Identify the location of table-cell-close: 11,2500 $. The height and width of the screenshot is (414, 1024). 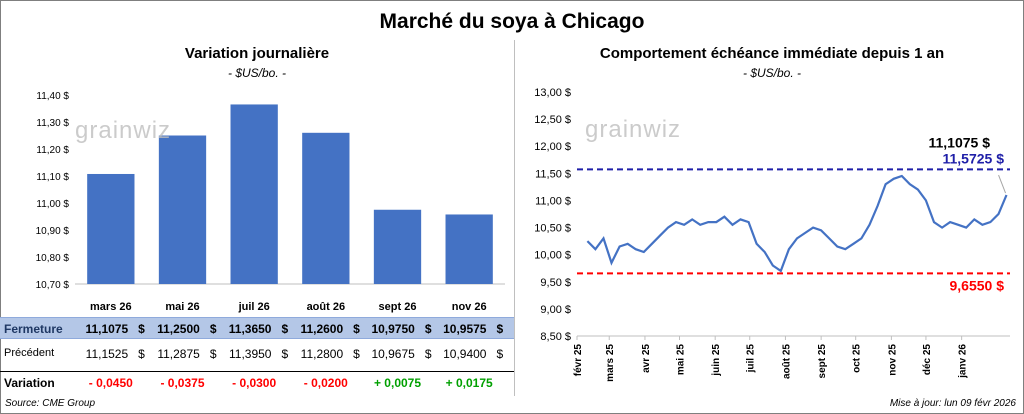
(187, 329).